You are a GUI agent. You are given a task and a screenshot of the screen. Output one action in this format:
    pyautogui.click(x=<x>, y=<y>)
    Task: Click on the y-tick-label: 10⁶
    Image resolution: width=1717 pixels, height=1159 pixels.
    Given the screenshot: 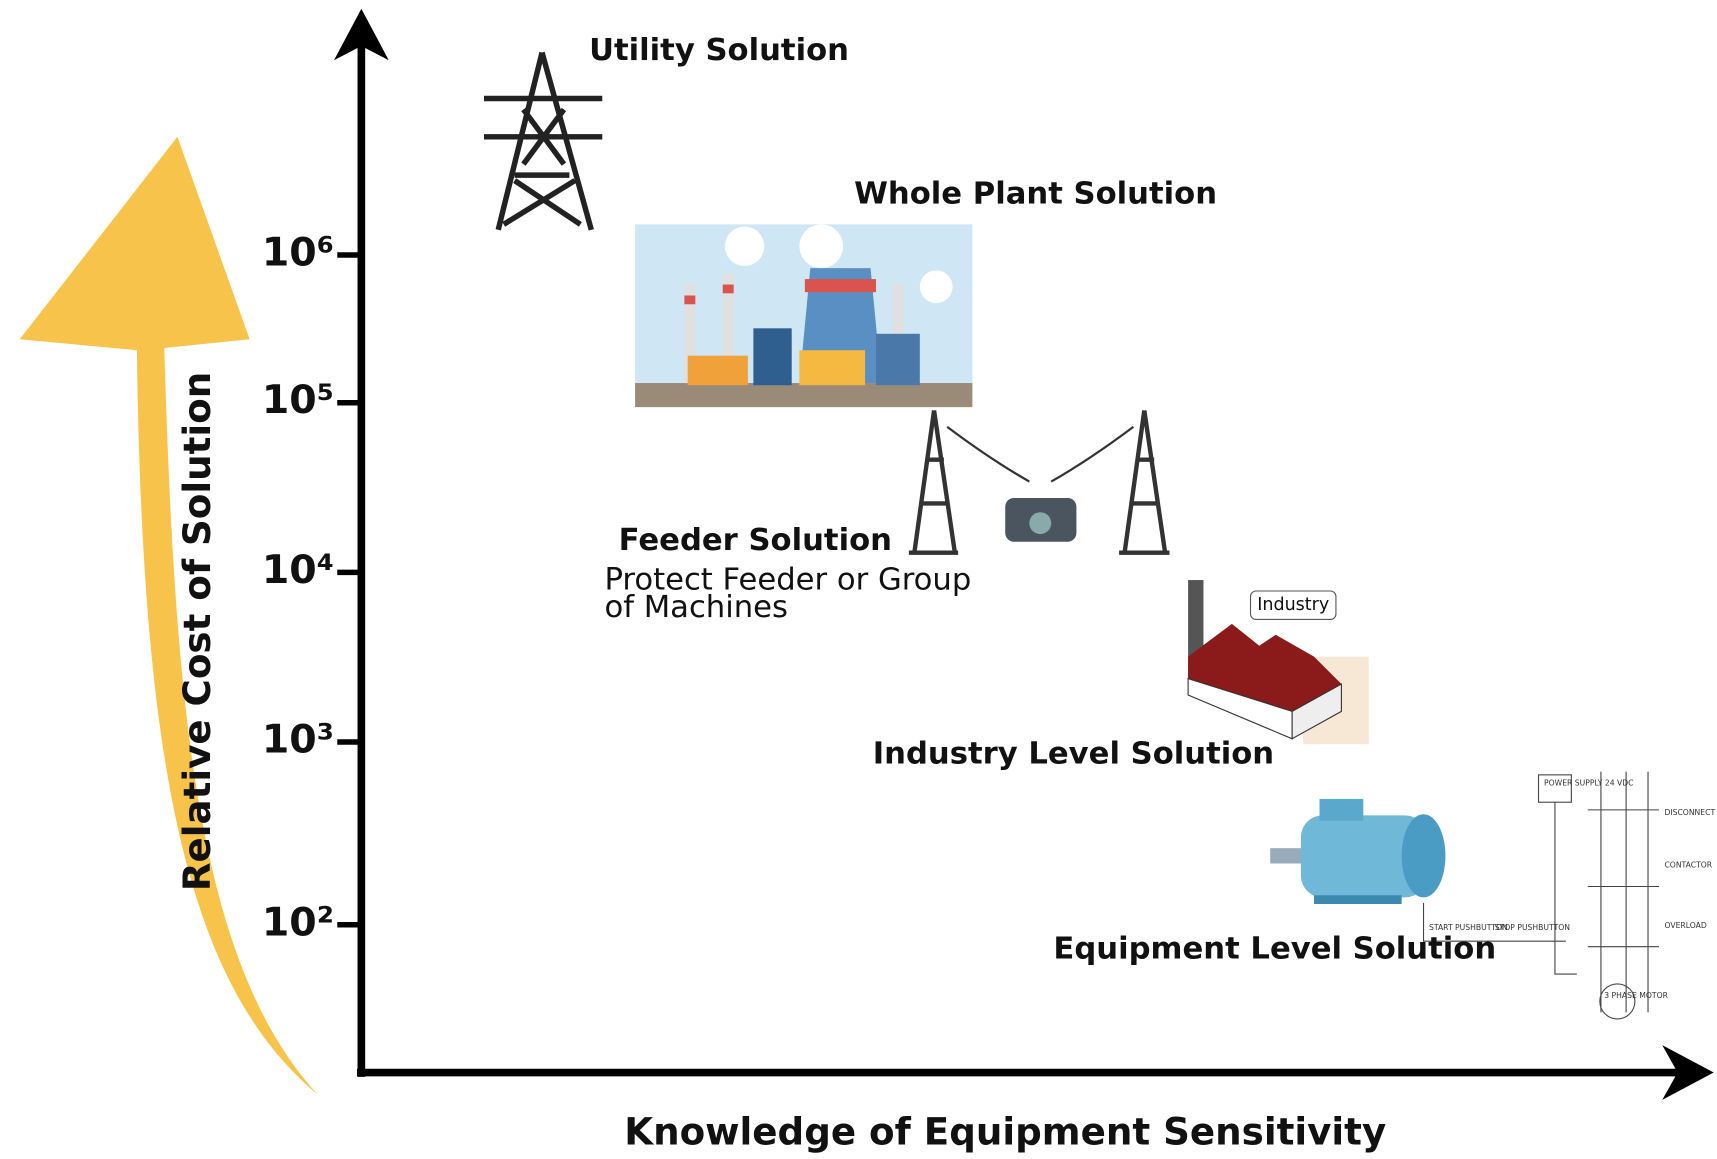 What is the action you would take?
    pyautogui.click(x=298, y=253)
    